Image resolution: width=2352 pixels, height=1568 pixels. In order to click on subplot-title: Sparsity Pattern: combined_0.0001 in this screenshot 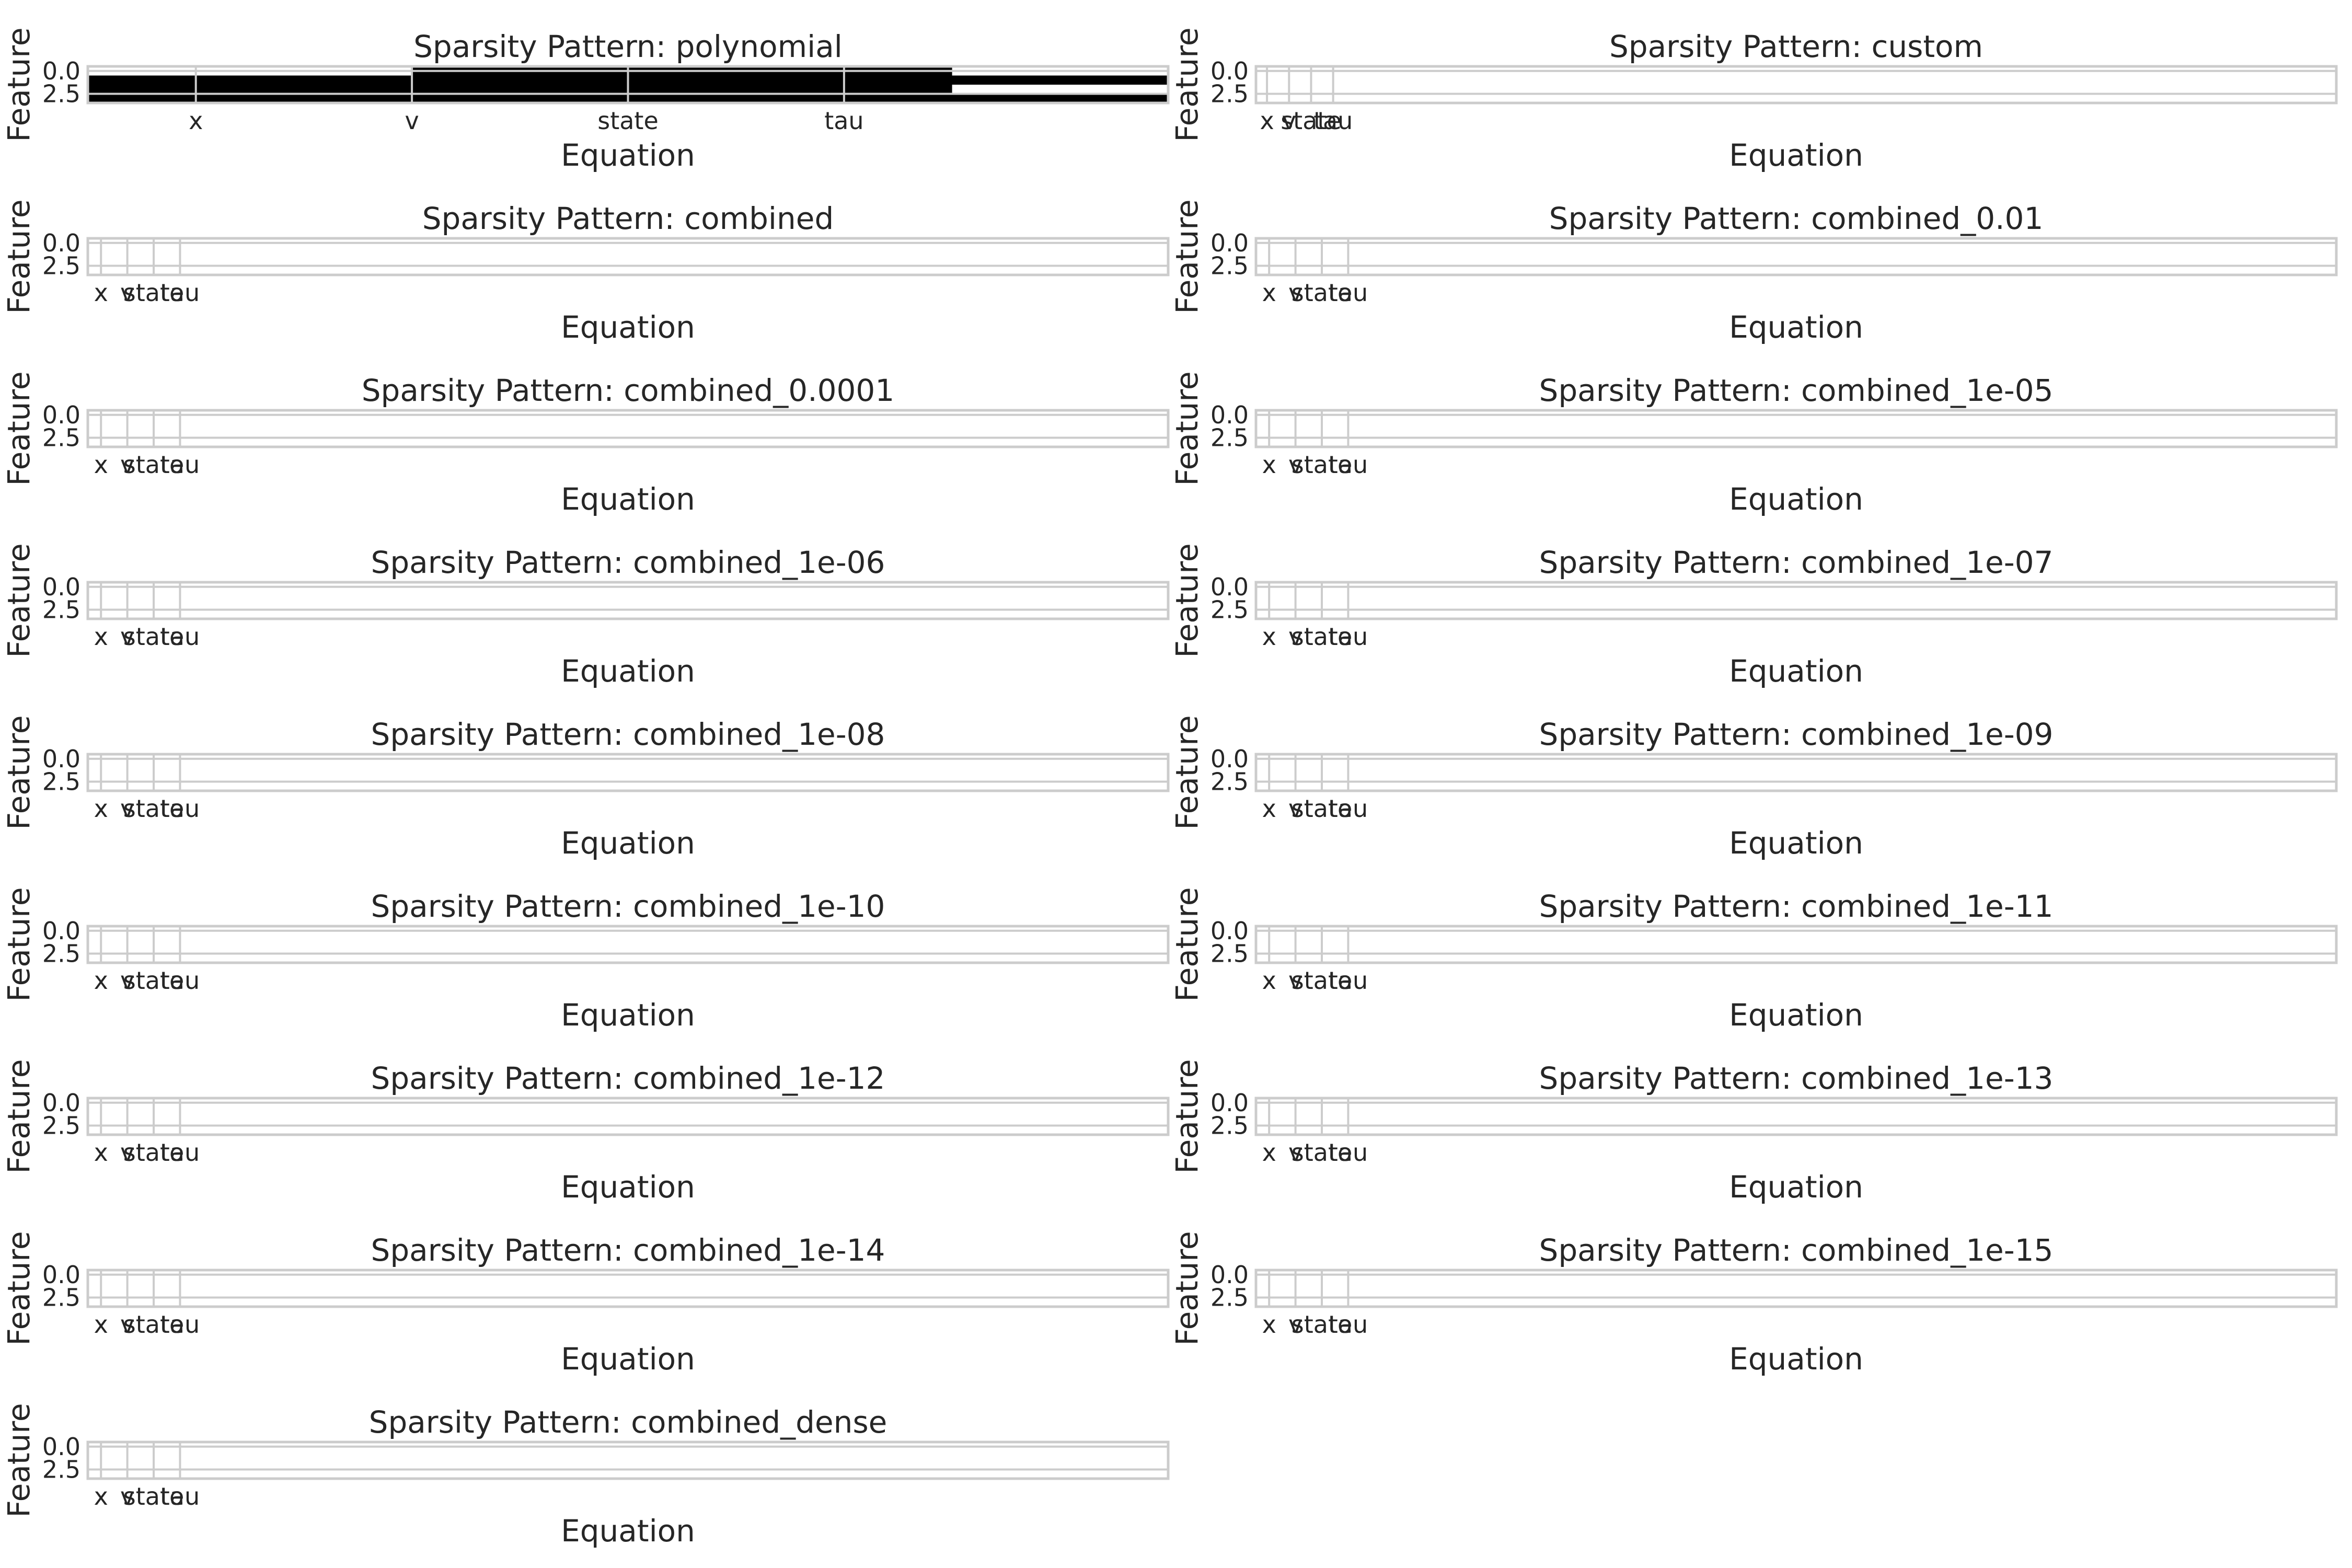, I will do `click(628, 390)`.